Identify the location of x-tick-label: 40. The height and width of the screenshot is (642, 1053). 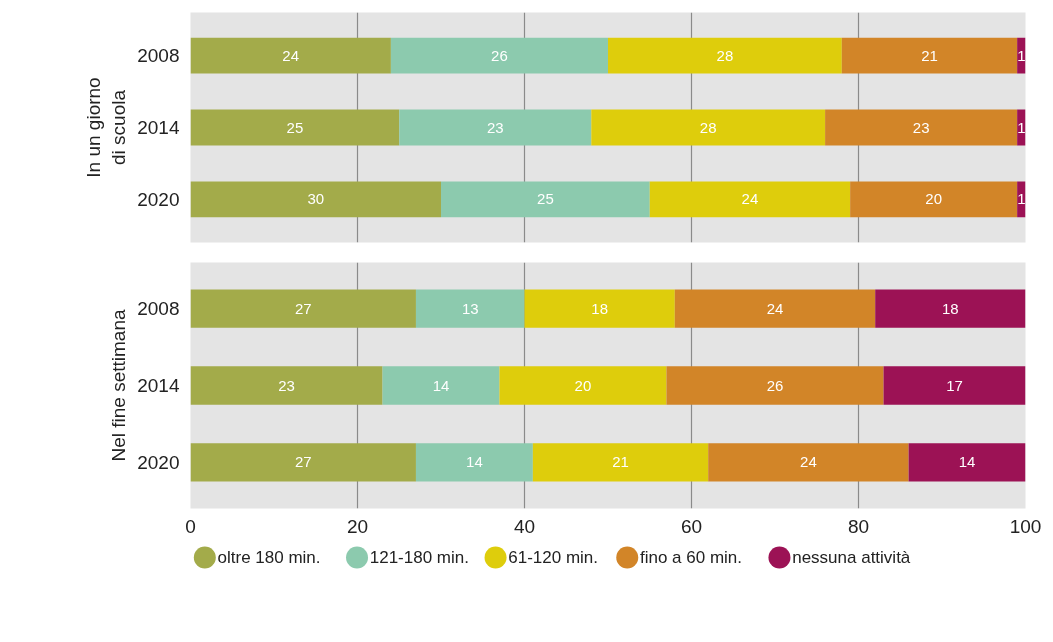
(524, 526).